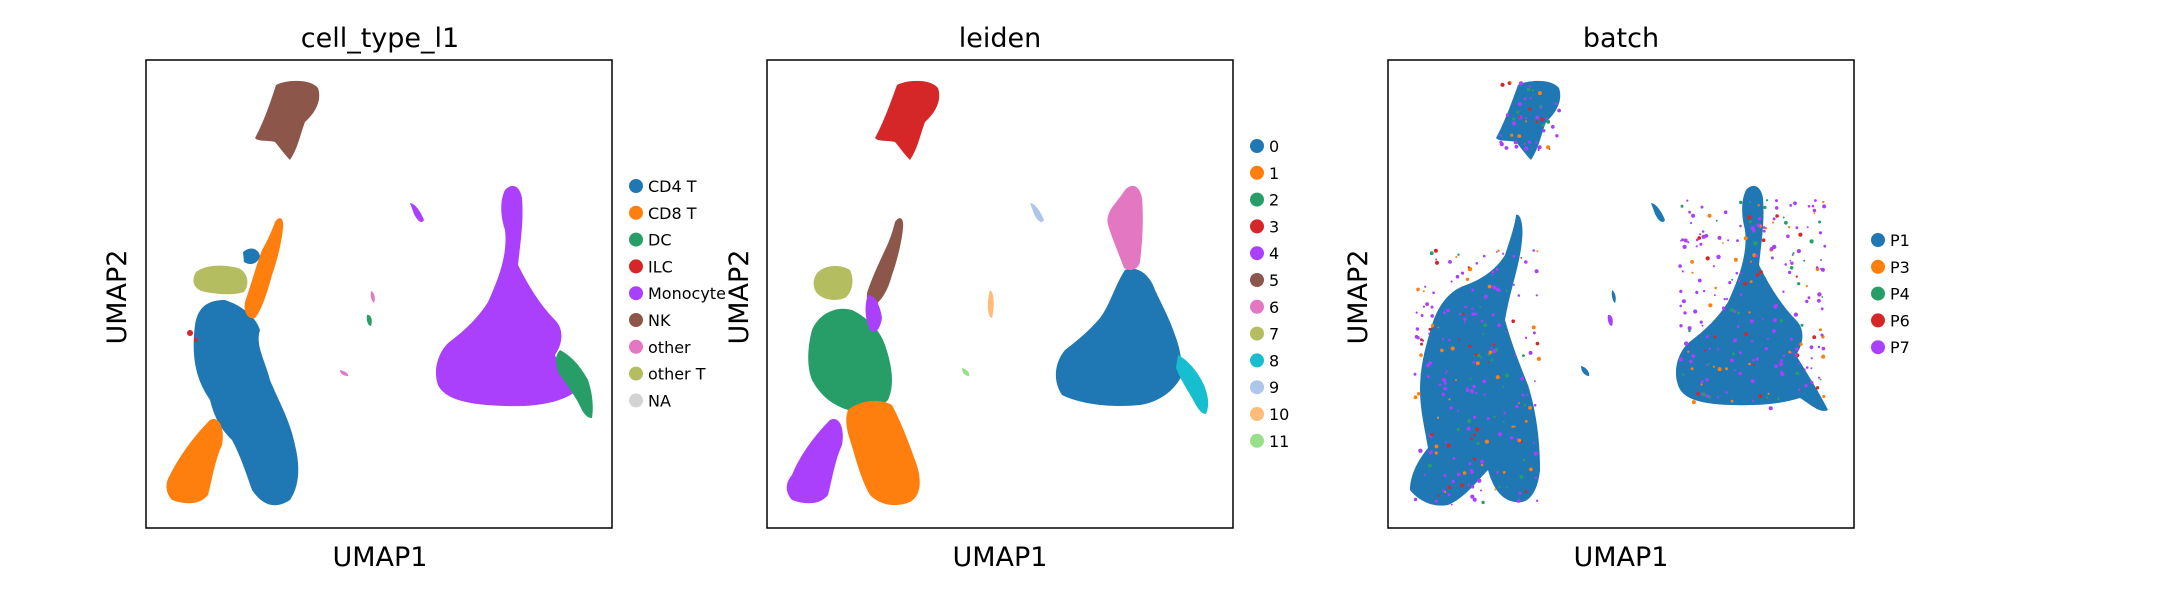 This screenshot has width=2173, height=600. What do you see at coordinates (1528, 120) in the screenshot?
I see `cluster-p1` at bounding box center [1528, 120].